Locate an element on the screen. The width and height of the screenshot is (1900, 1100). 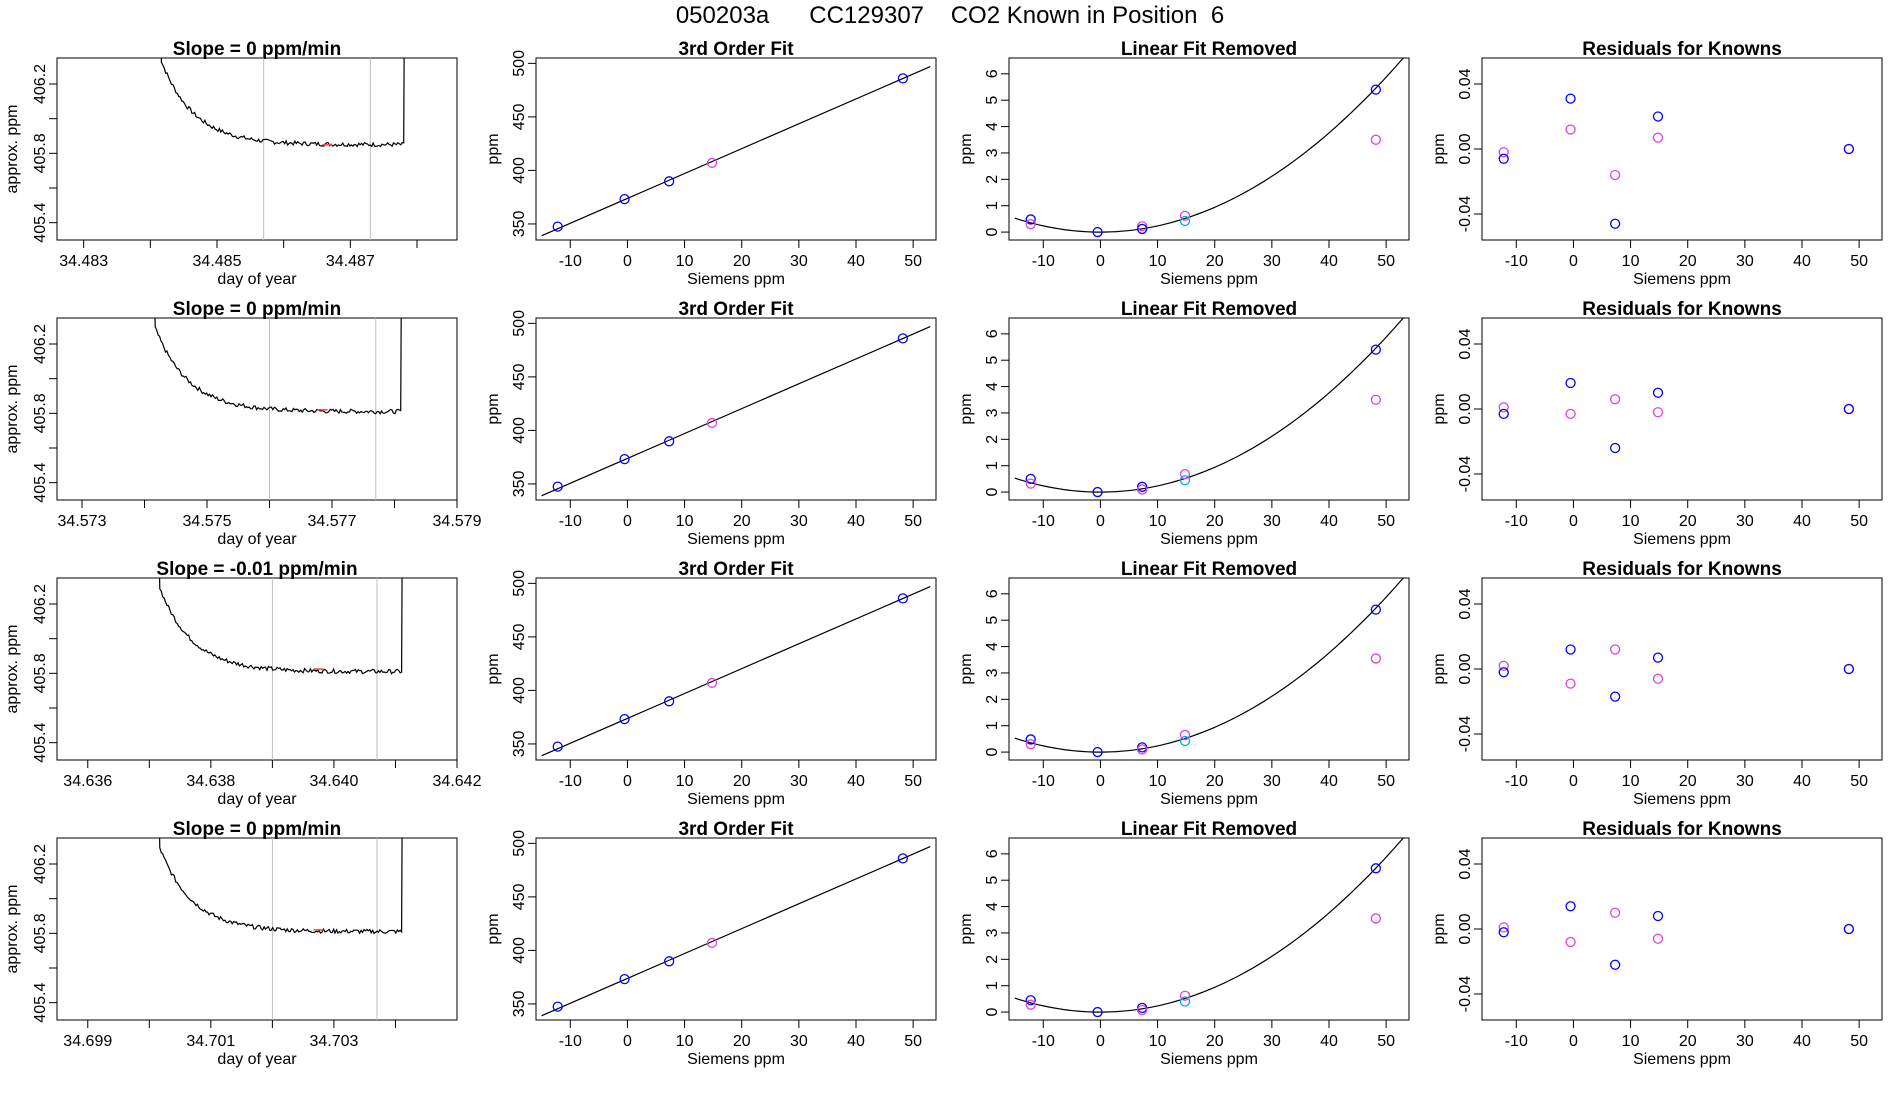
panel-title: 3rd Order Fit is located at coordinates (736, 309).